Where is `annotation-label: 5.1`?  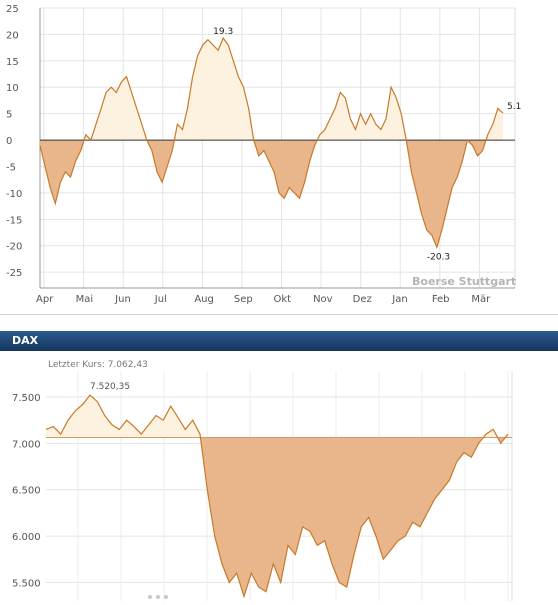
annotation-label: 5.1 is located at coordinates (514, 107).